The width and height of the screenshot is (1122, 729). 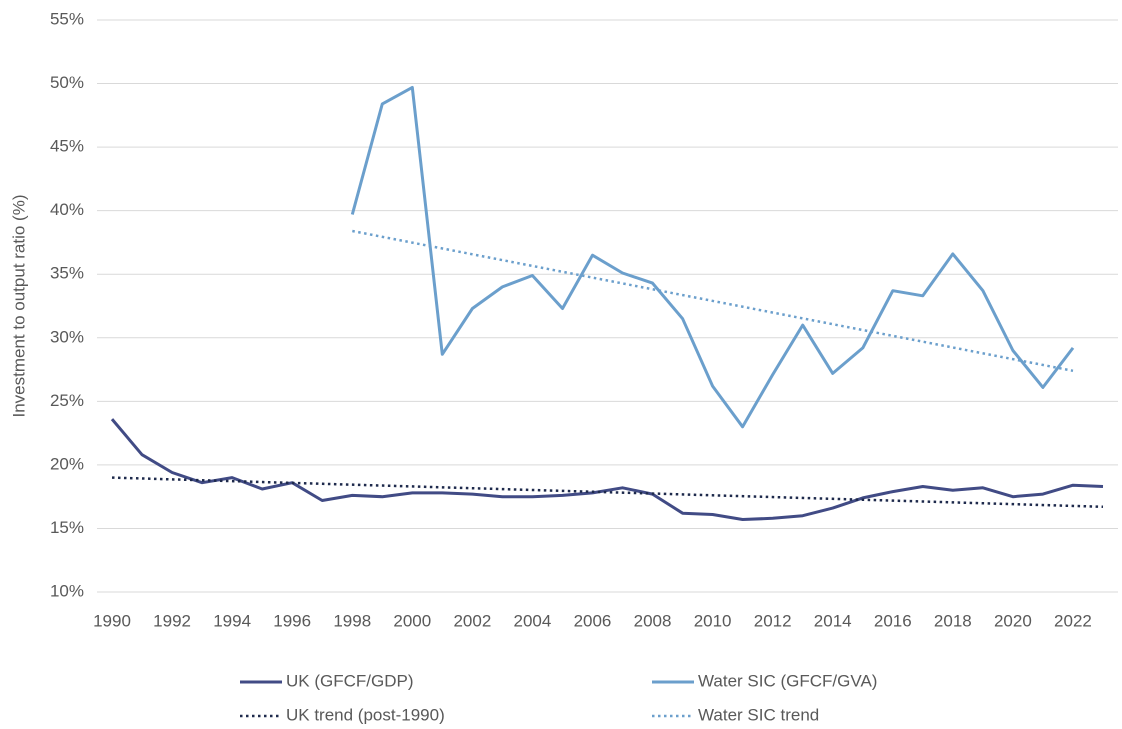 What do you see at coordinates (67, 82) in the screenshot?
I see `y-tick-label: 50%` at bounding box center [67, 82].